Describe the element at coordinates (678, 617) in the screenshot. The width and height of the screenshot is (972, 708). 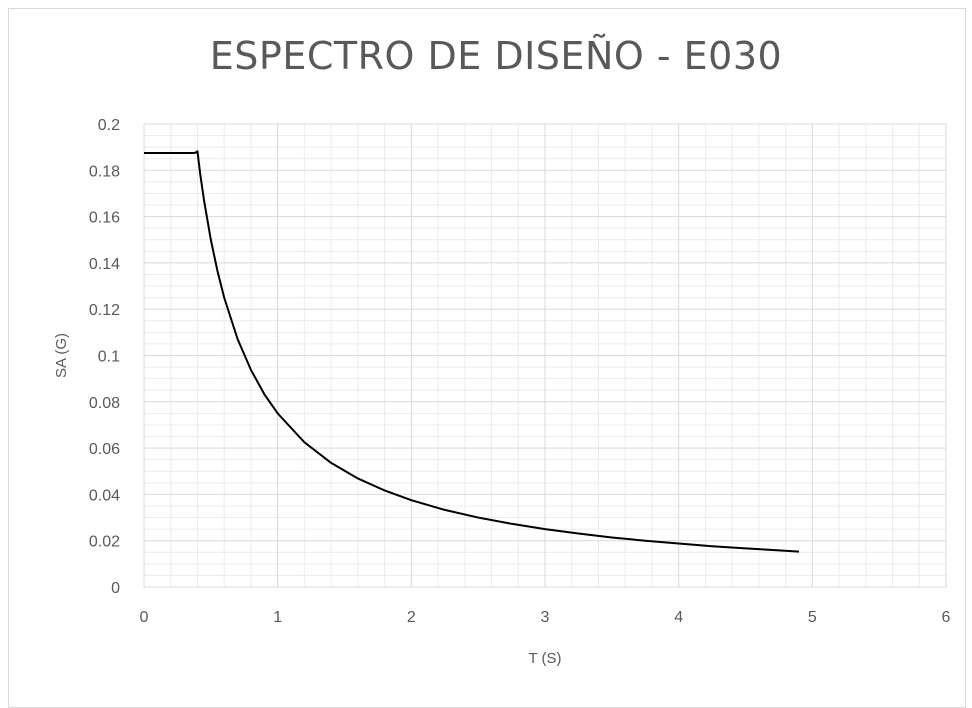
I see `x-tick-label: 4` at that location.